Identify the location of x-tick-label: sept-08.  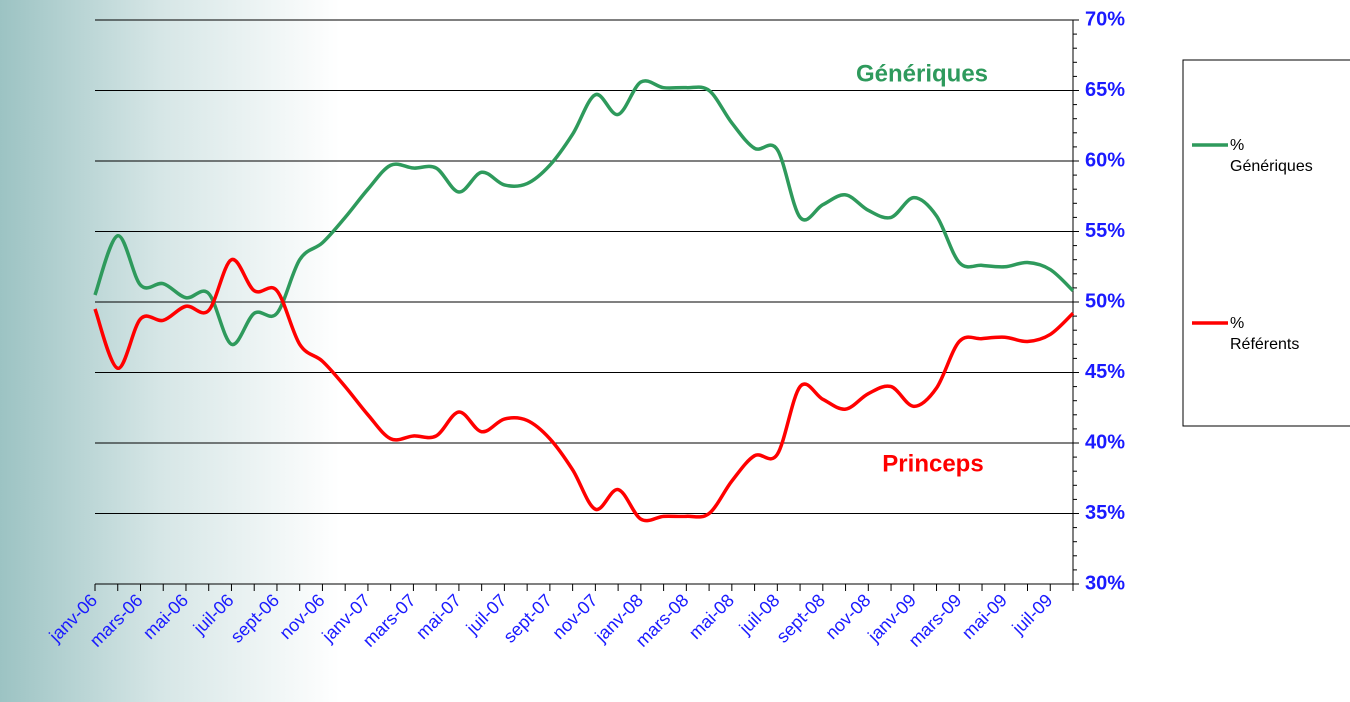
(800, 618).